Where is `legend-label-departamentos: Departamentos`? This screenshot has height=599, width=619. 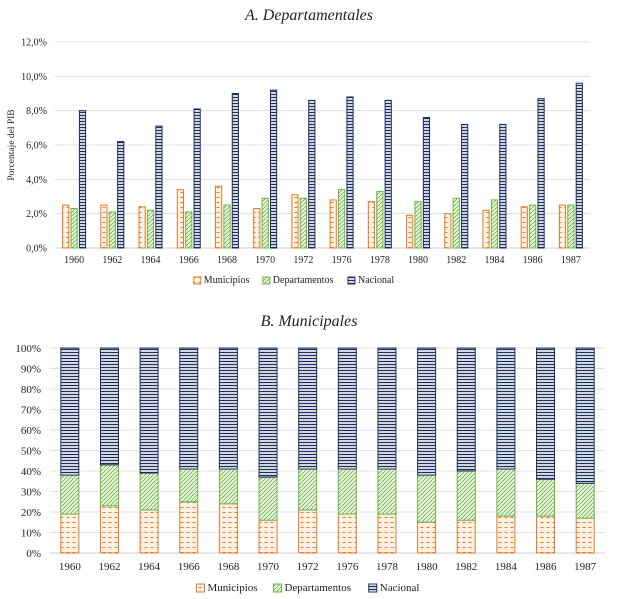 legend-label-departamentos: Departamentos is located at coordinates (317, 588).